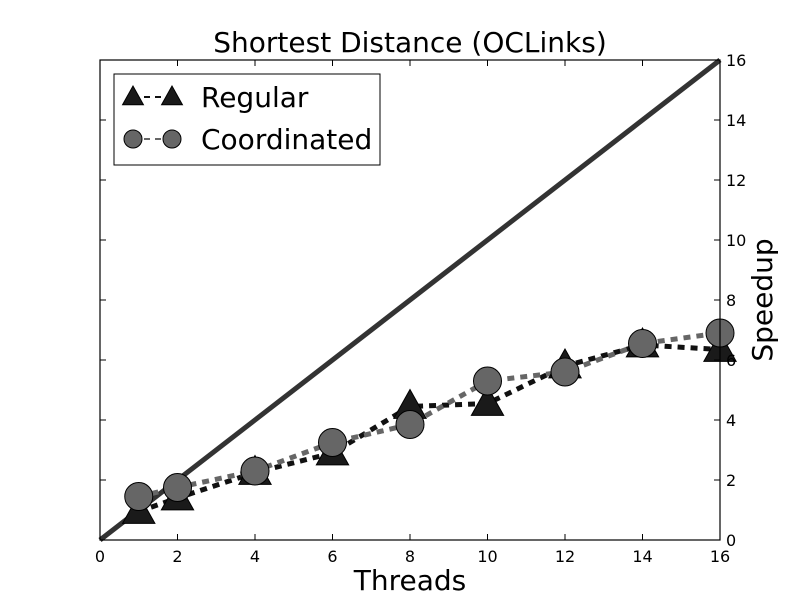  What do you see at coordinates (720, 556) in the screenshot?
I see `x-tick-label-16: 16` at bounding box center [720, 556].